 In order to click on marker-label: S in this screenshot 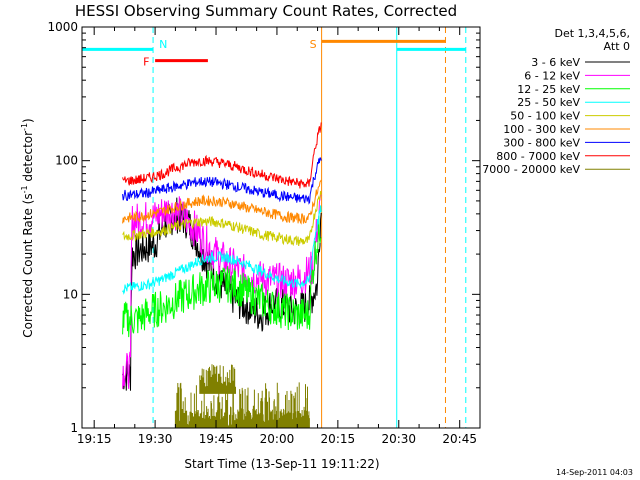, I will do `click(313, 44)`.